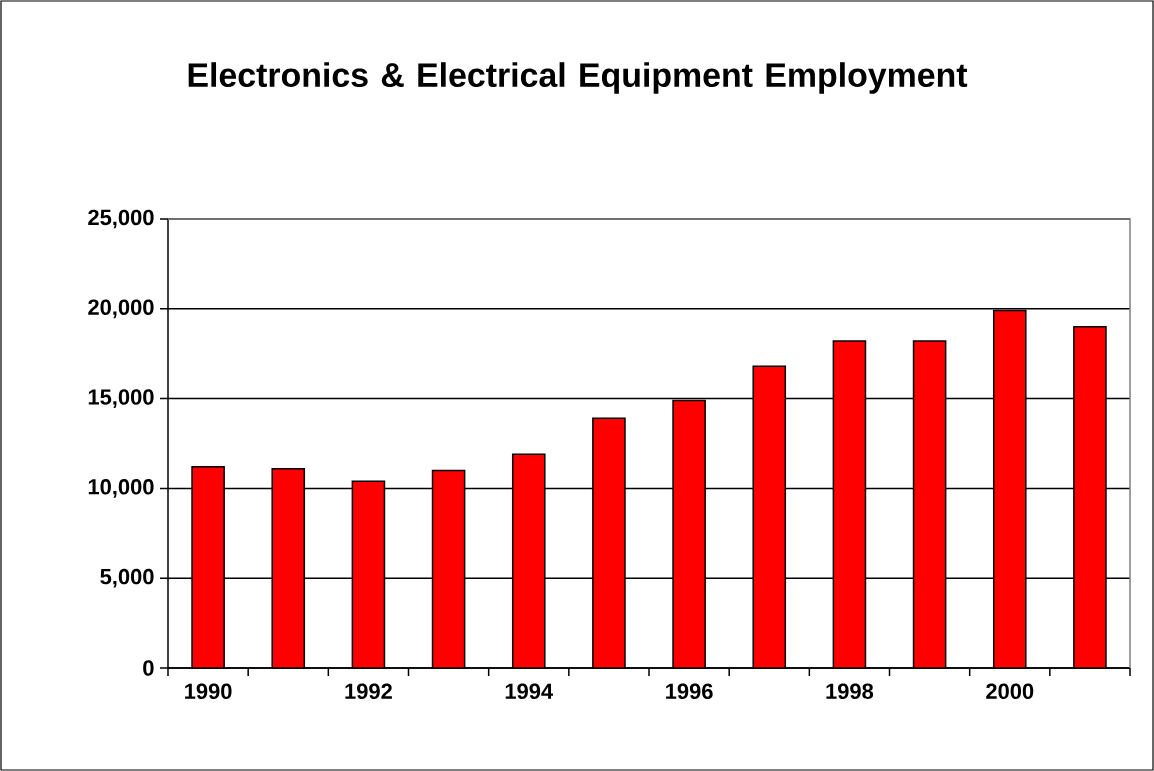  I want to click on y-tick-label: 5,000, so click(127, 578).